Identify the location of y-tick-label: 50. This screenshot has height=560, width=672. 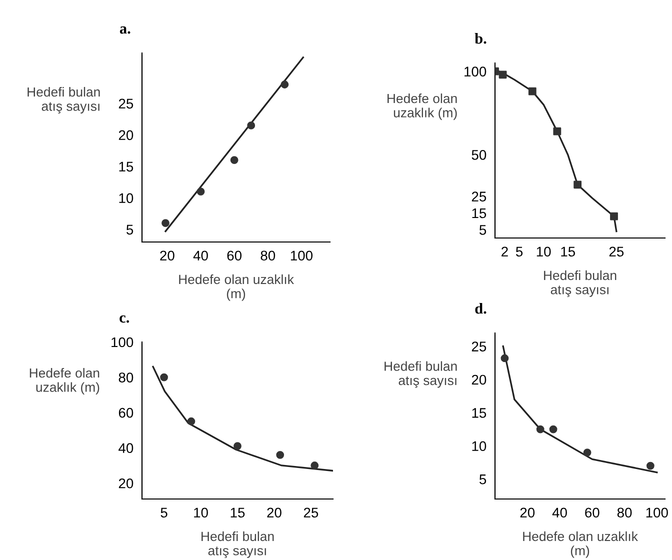
(479, 155).